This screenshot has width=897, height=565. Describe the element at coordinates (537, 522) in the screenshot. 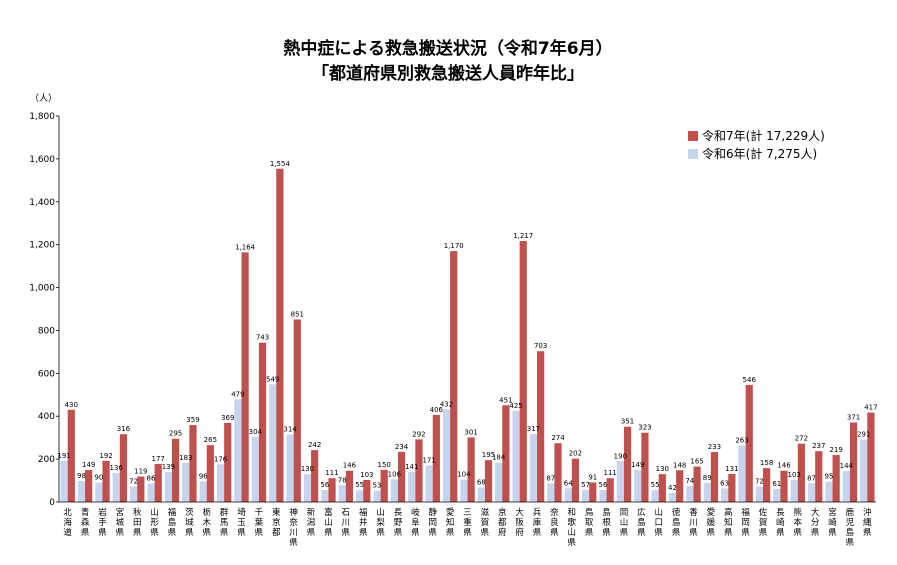

I see `x-category-label: 兵庫県` at that location.